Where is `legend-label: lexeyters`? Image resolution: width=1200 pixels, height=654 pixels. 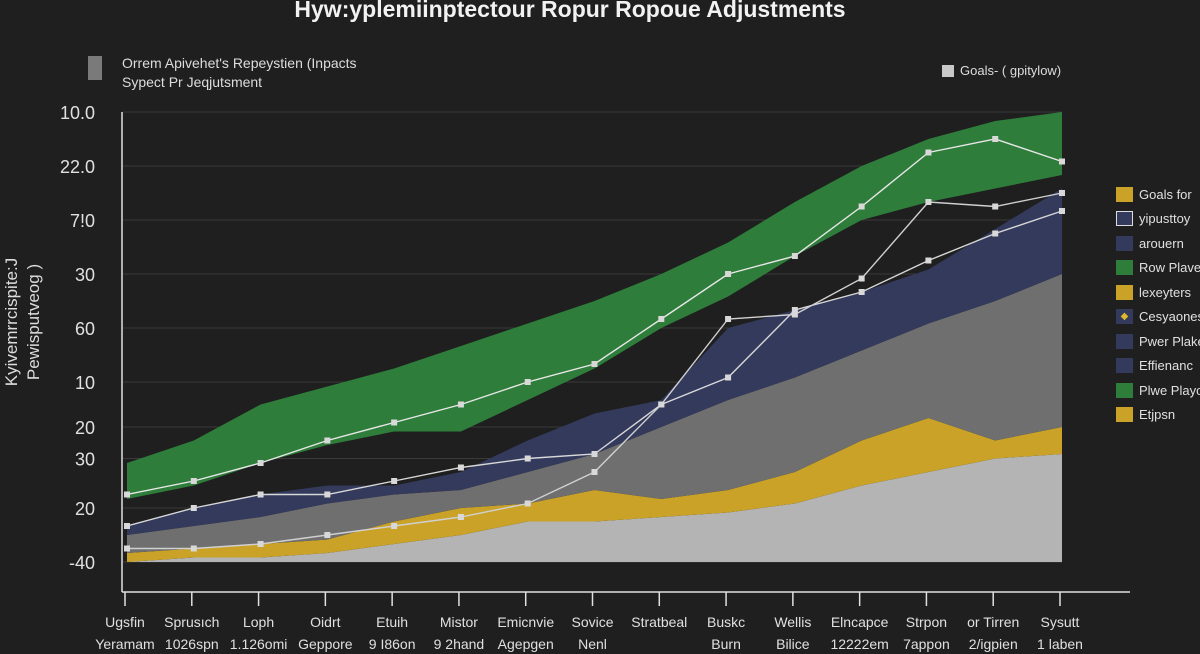
legend-label: lexeyters is located at coordinates (1165, 292).